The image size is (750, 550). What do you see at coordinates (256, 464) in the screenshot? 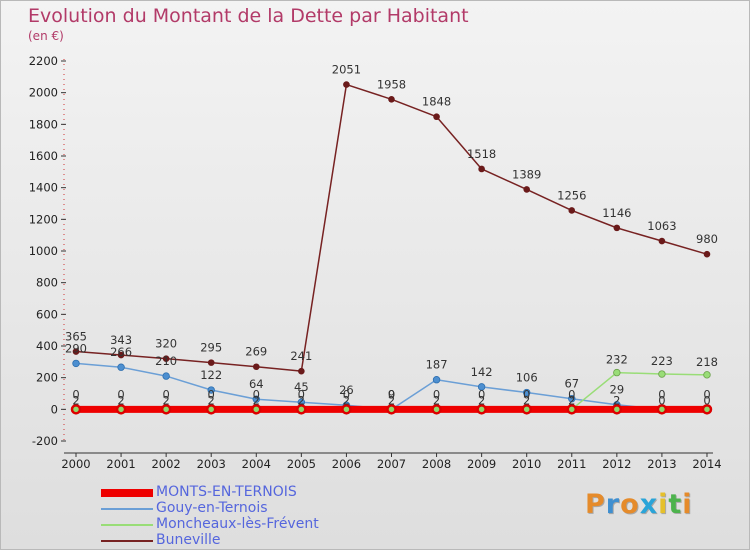
I see `x-tick-label: 2004` at bounding box center [256, 464].